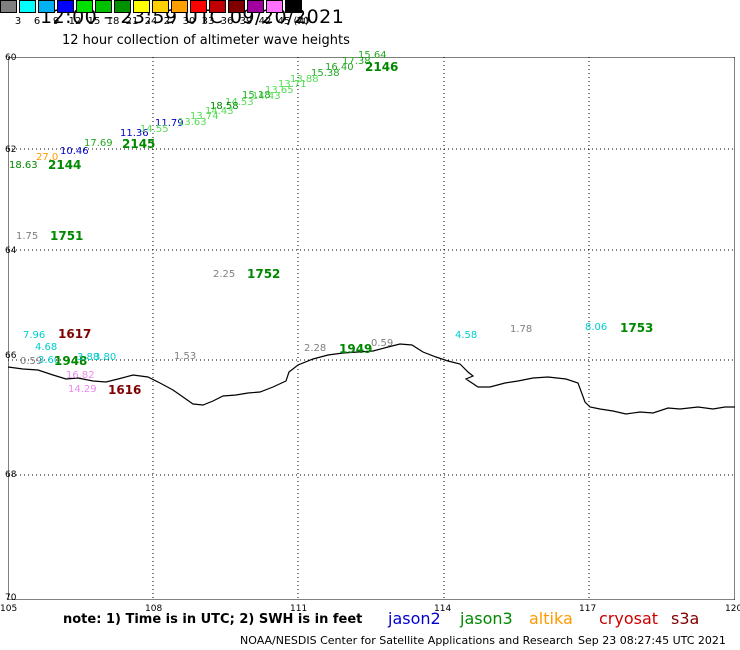 This screenshot has height=650, width=740. What do you see at coordinates (65, 165) in the screenshot?
I see `time-label: 2144` at bounding box center [65, 165].